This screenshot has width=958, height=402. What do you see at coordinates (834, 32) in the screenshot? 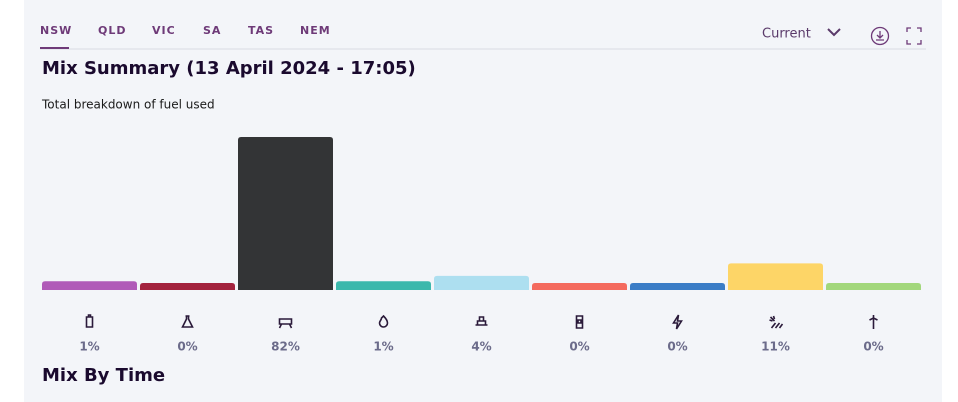
I see `dropdown-chevron` at bounding box center [834, 32].